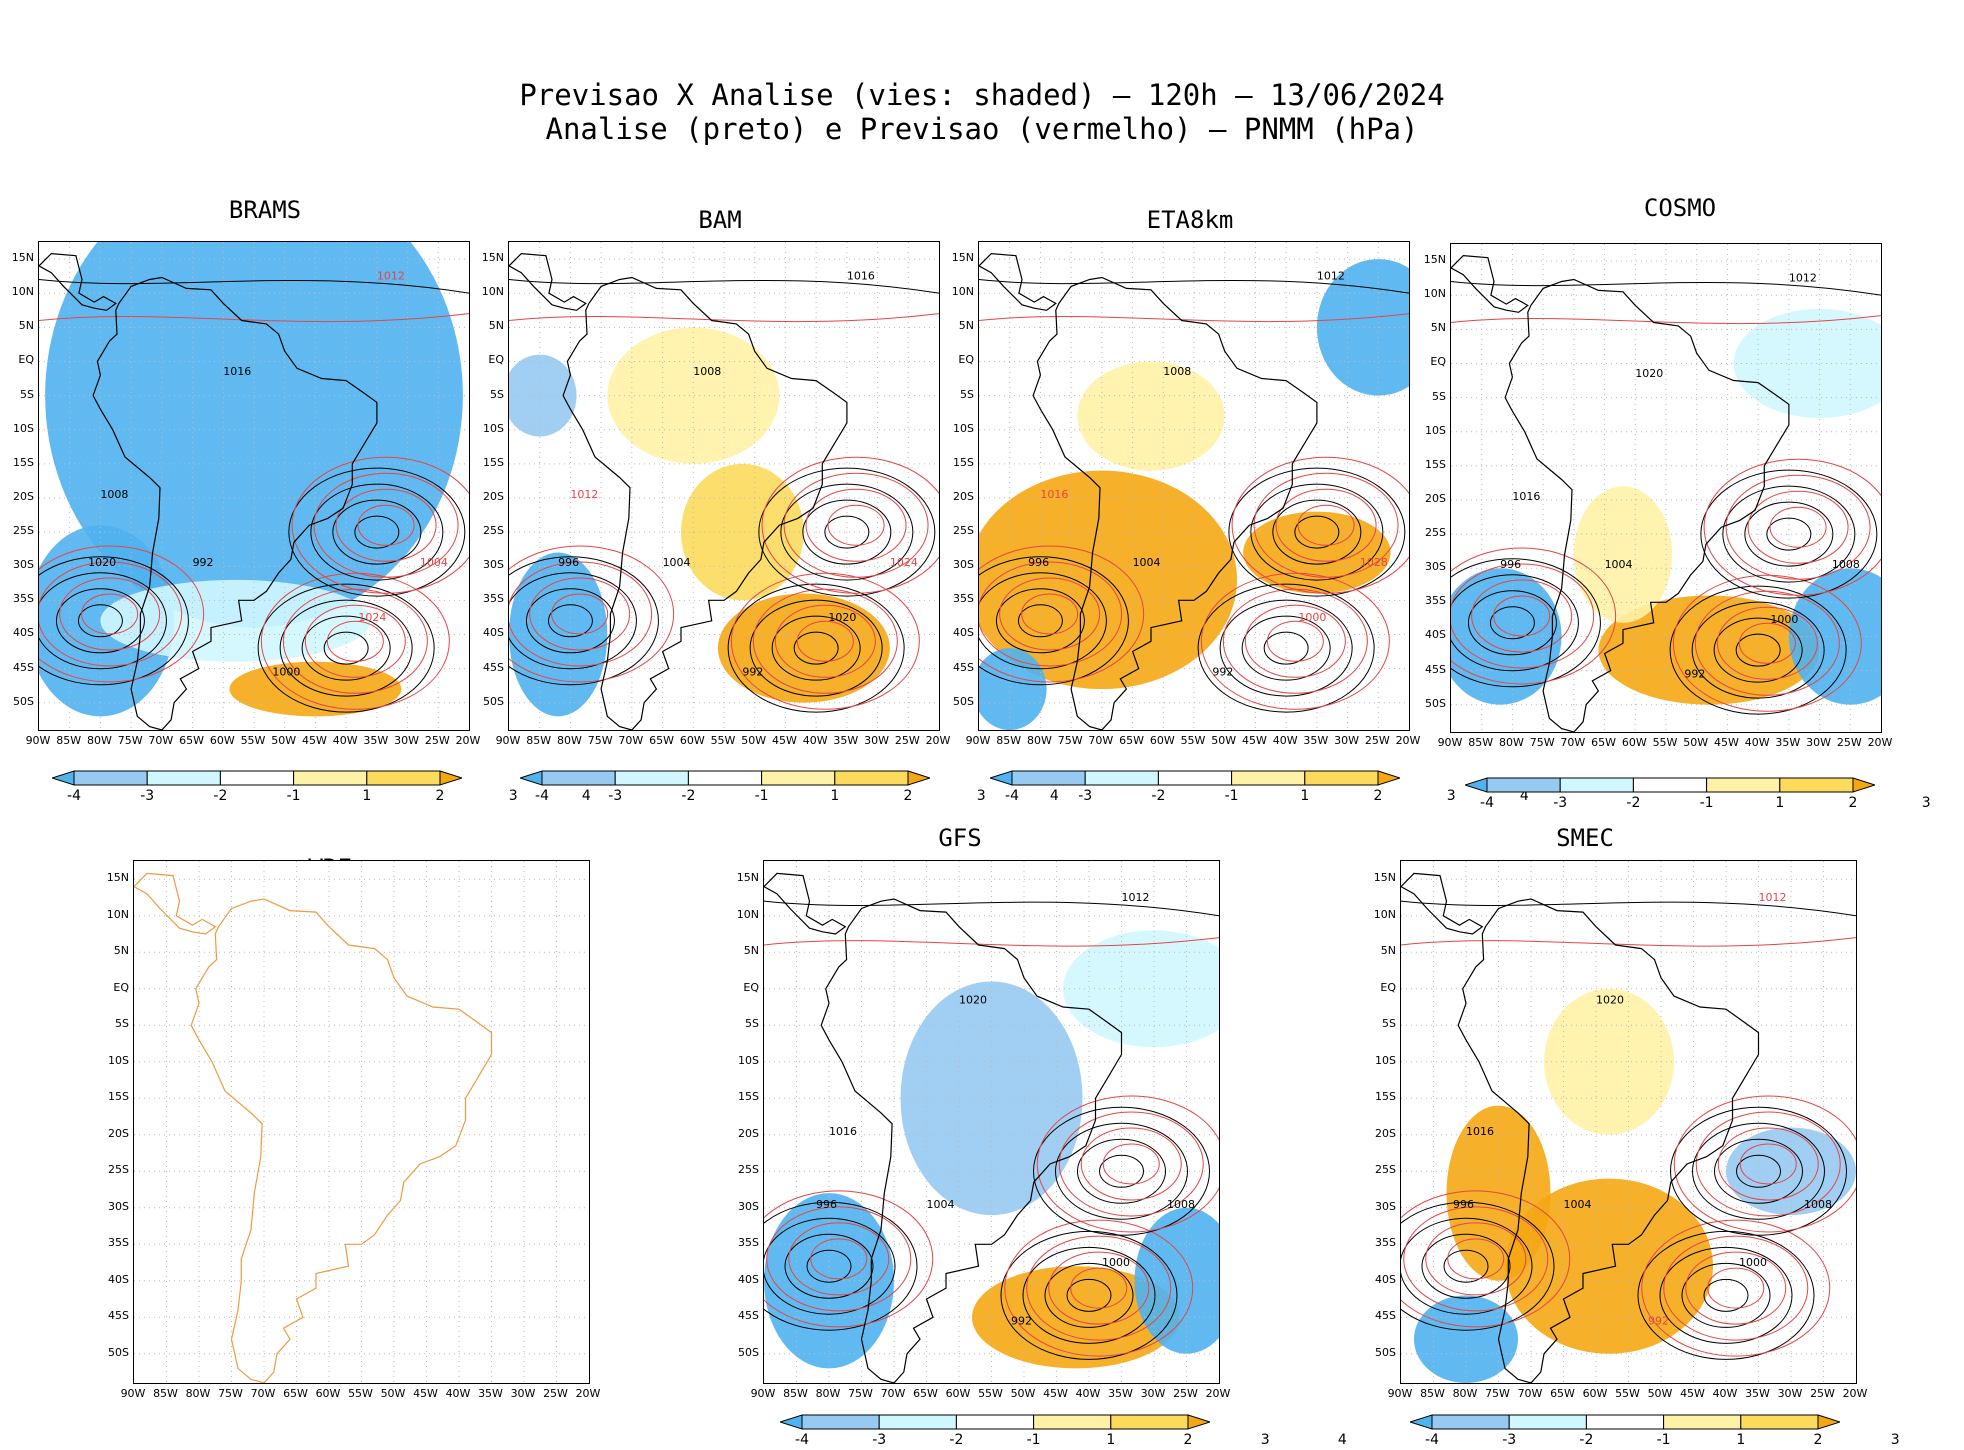  Describe the element at coordinates (1194, 486) in the screenshot. I see `map-panel-eta8km: 1016 1012 1008 1028 996 1004 992 1000` at that location.